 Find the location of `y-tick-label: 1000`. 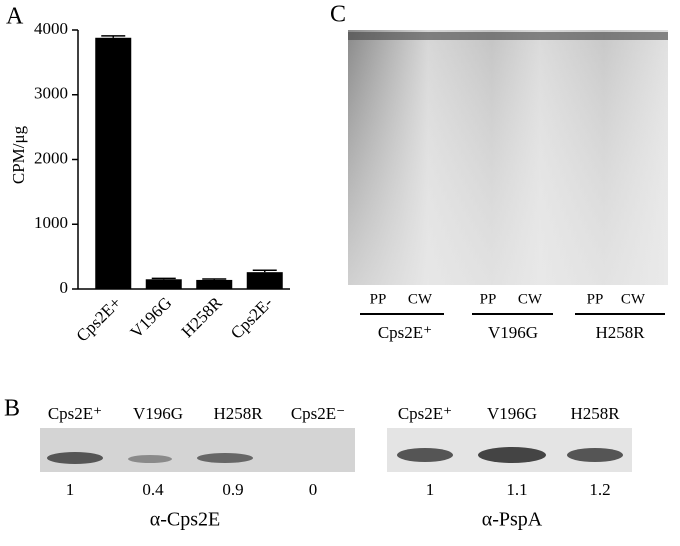

y-tick-label: 1000 is located at coordinates (51, 222).